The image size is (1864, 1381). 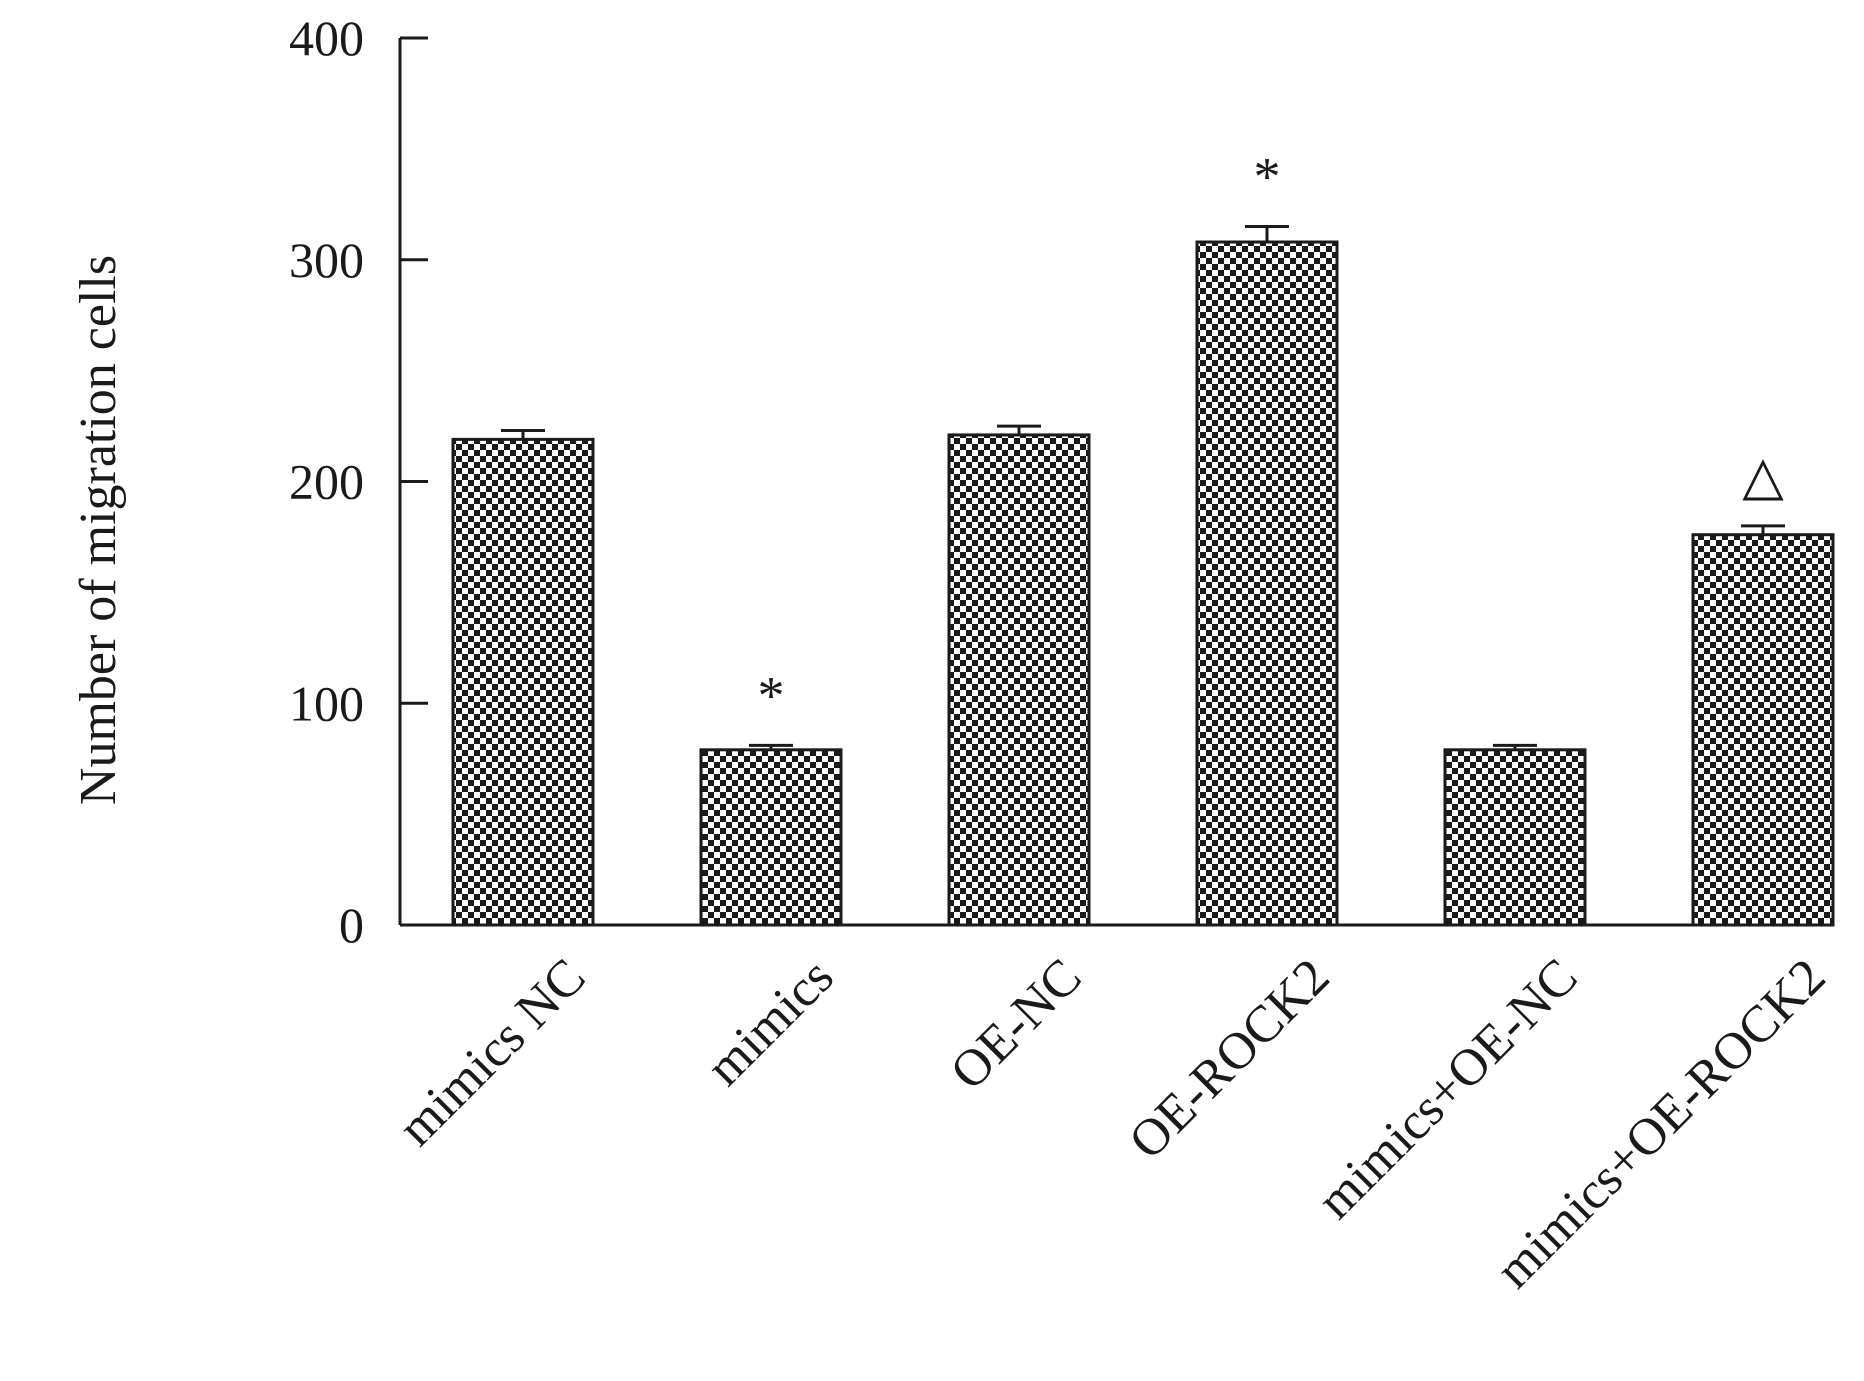 I want to click on y-axis: 0 100 200 300 400, so click(x=358, y=481).